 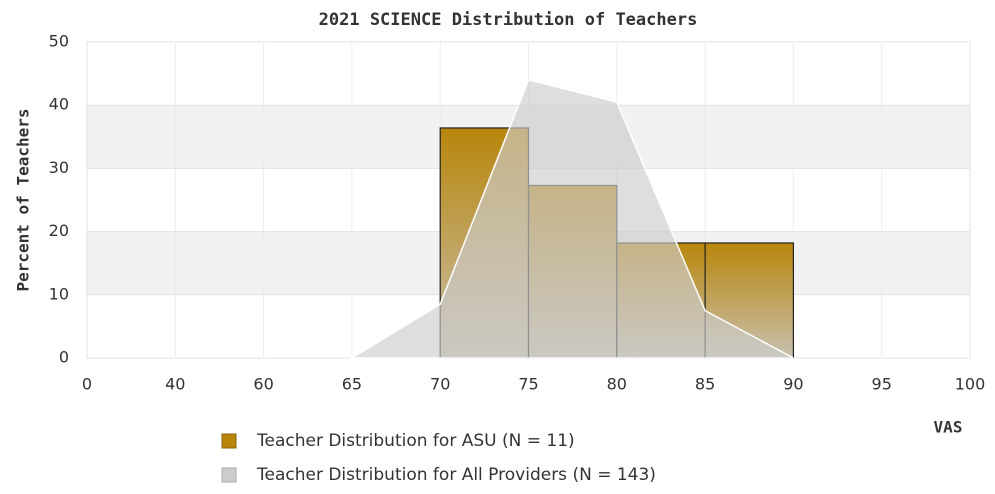 What do you see at coordinates (59, 104) in the screenshot?
I see `y-tick-label: 40` at bounding box center [59, 104].